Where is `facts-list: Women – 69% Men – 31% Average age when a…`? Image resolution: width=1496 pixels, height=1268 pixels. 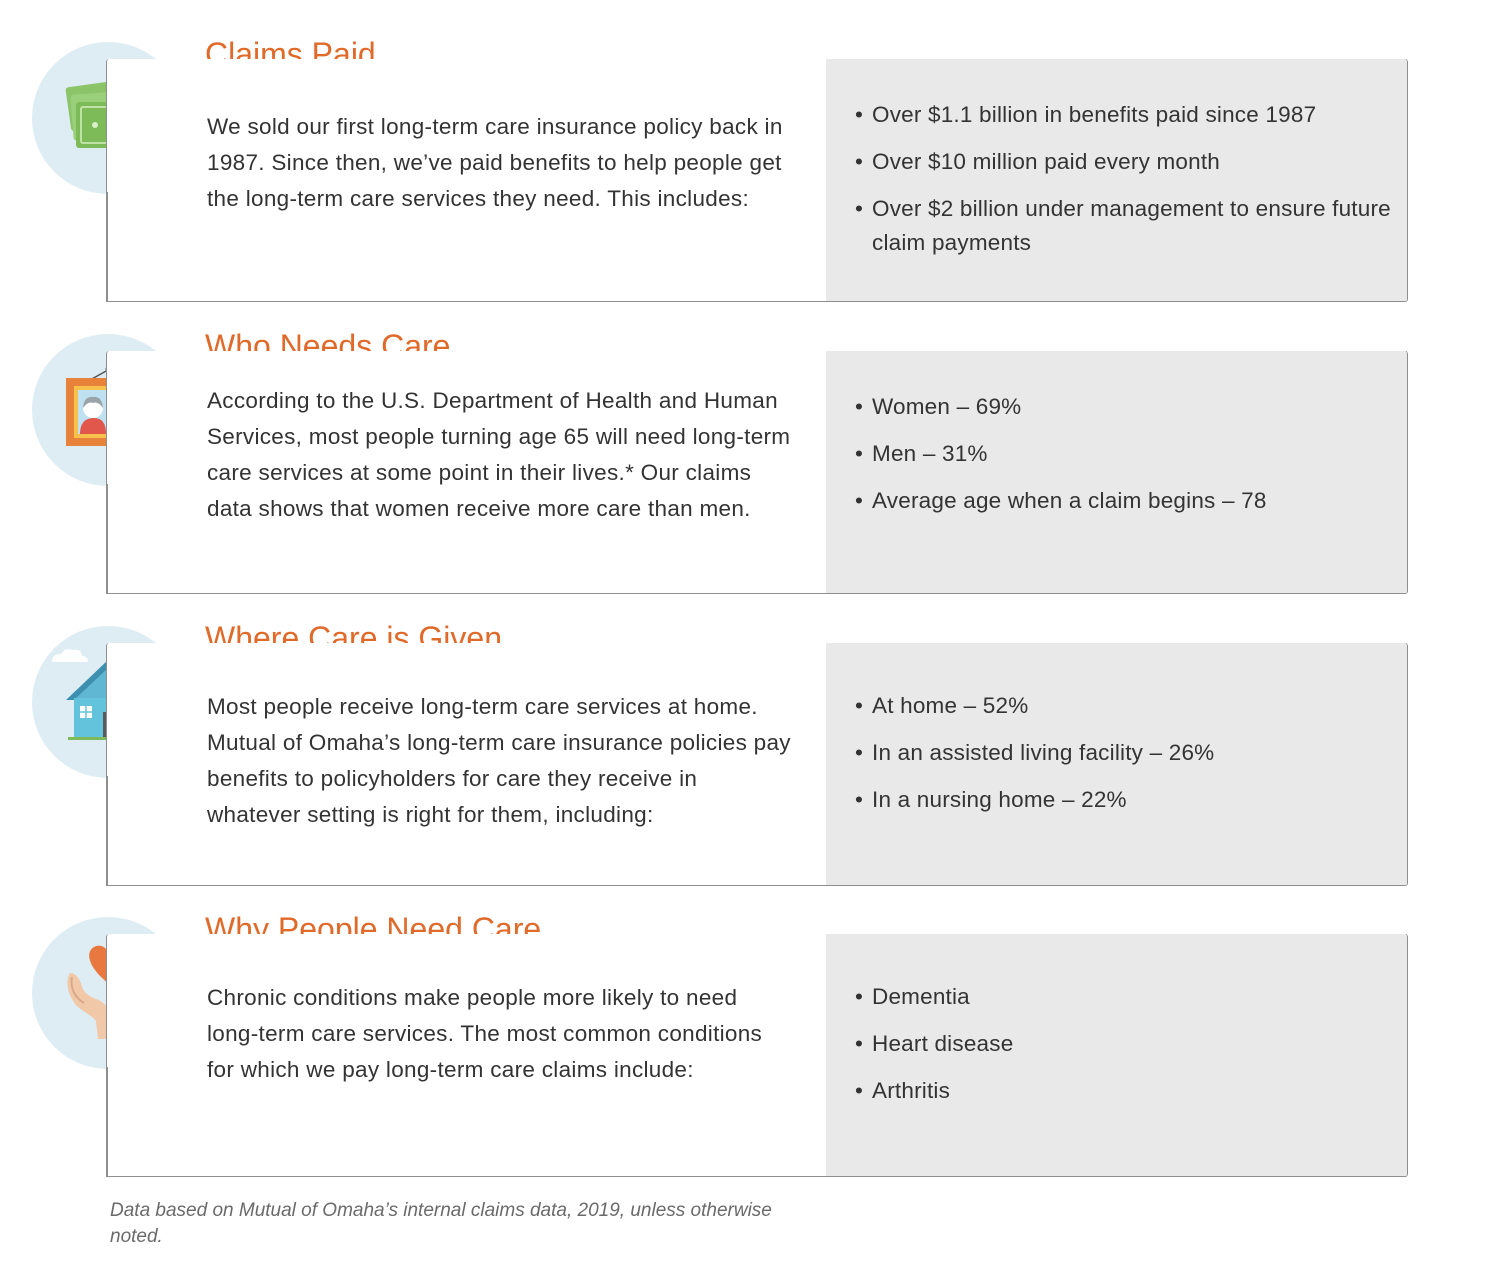
facts-list: Women – 69% Men – 31% Average age when a… is located at coordinates (1125, 460).